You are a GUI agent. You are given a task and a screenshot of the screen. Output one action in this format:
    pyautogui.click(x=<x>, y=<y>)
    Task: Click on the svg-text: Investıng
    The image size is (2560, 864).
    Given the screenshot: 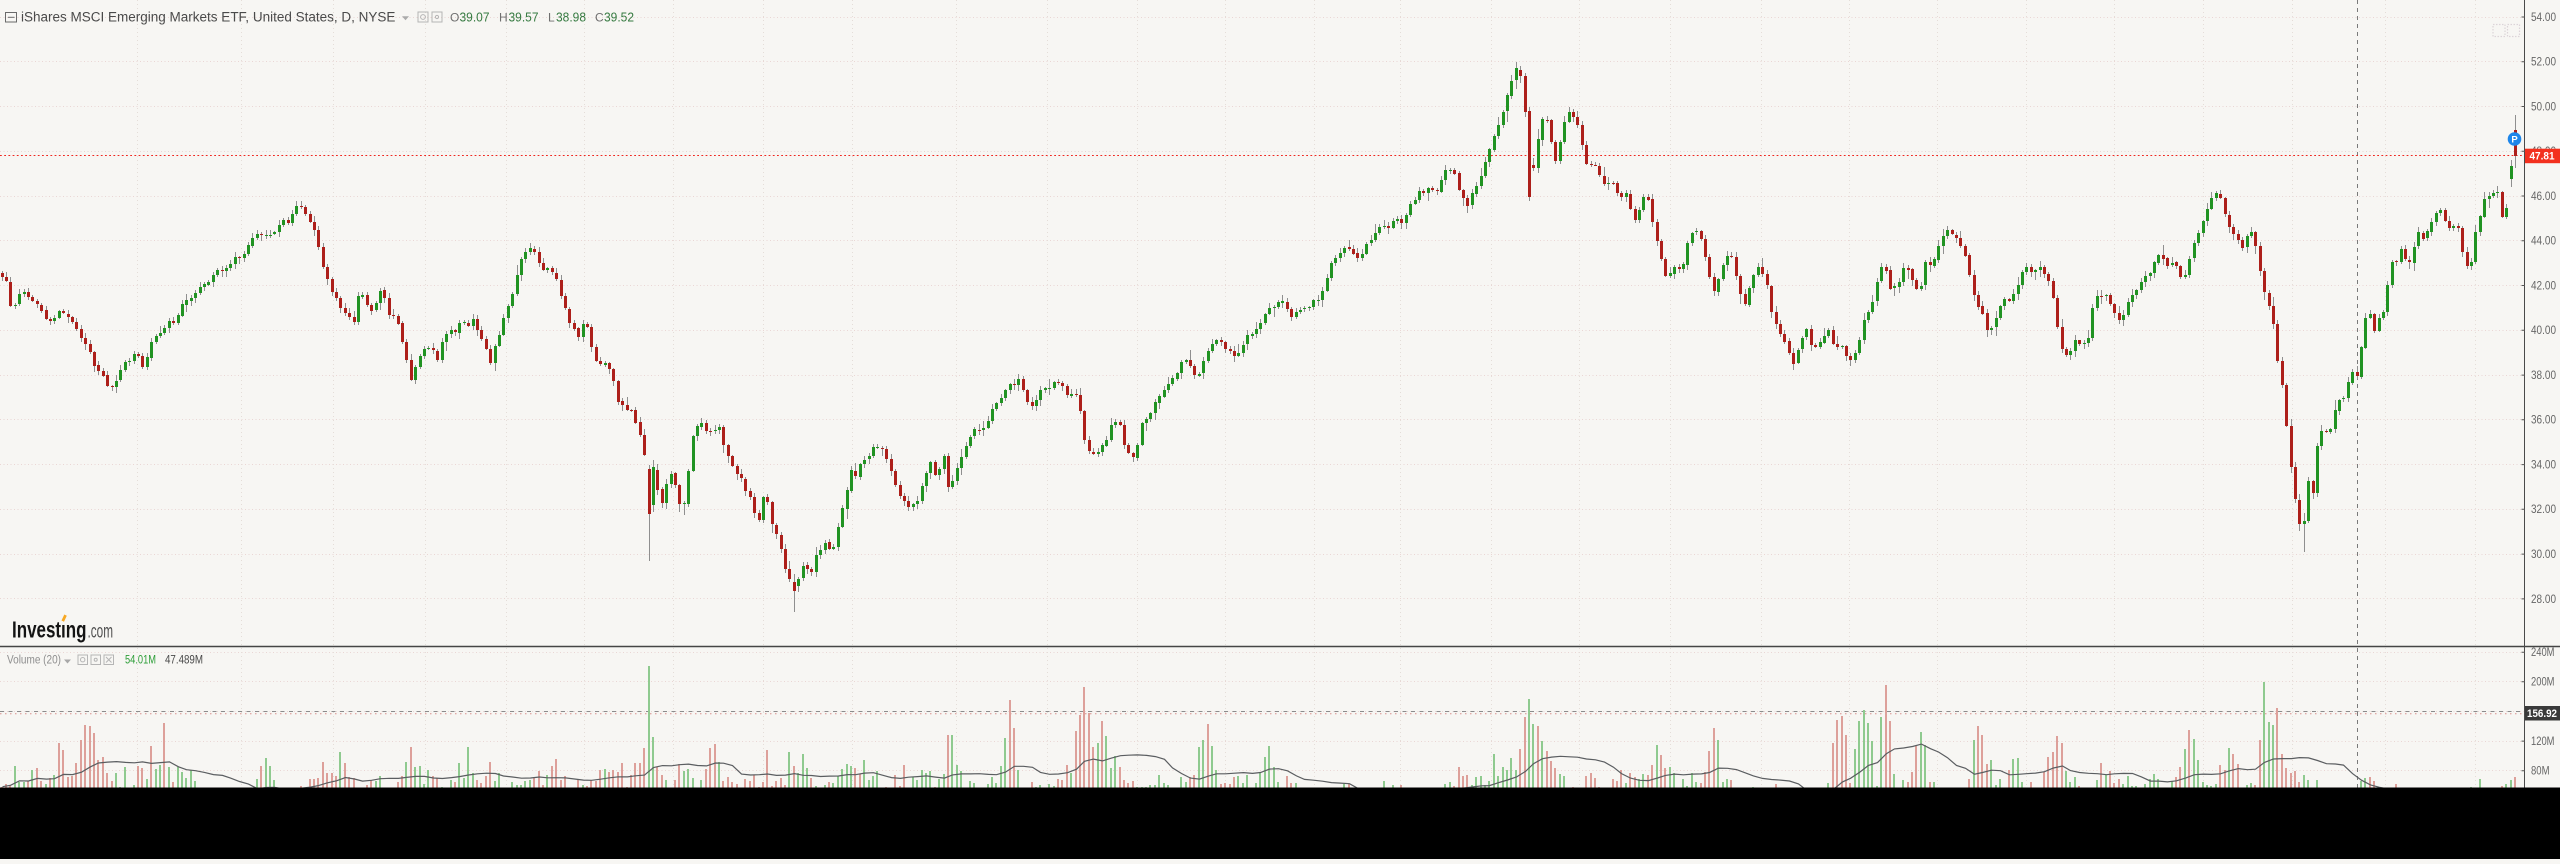 What is the action you would take?
    pyautogui.click(x=49, y=630)
    